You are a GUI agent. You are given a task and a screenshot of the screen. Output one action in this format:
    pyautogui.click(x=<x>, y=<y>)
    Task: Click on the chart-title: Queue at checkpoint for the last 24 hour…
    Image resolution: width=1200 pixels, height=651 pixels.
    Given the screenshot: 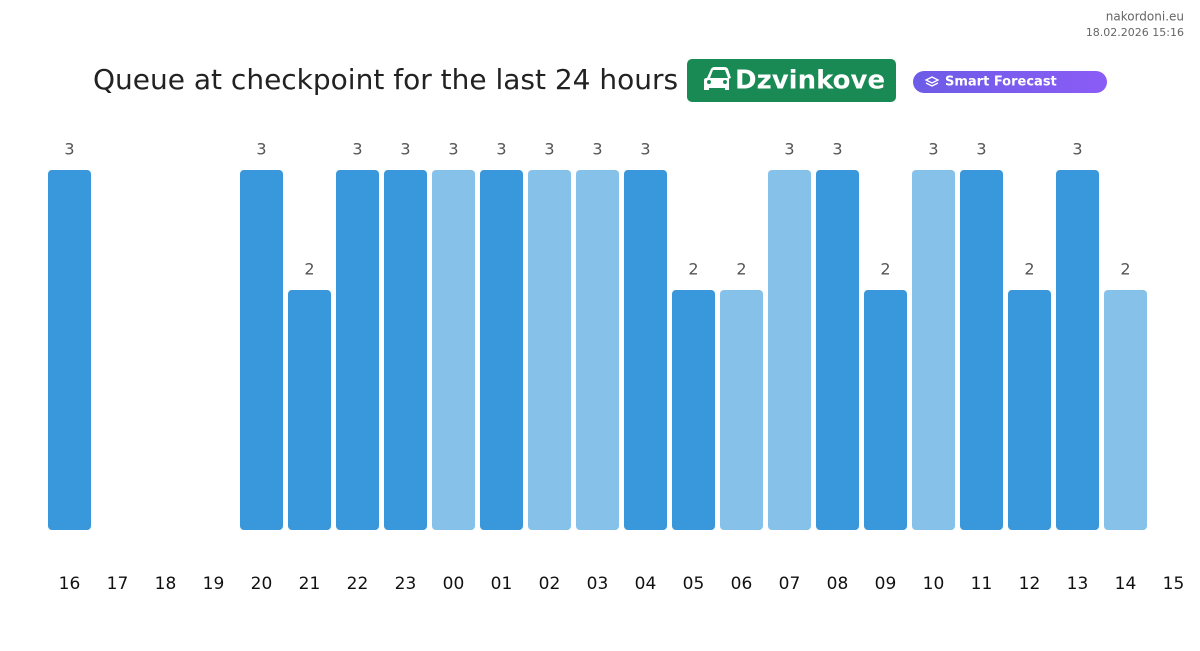 What is the action you would take?
    pyautogui.click(x=385, y=79)
    